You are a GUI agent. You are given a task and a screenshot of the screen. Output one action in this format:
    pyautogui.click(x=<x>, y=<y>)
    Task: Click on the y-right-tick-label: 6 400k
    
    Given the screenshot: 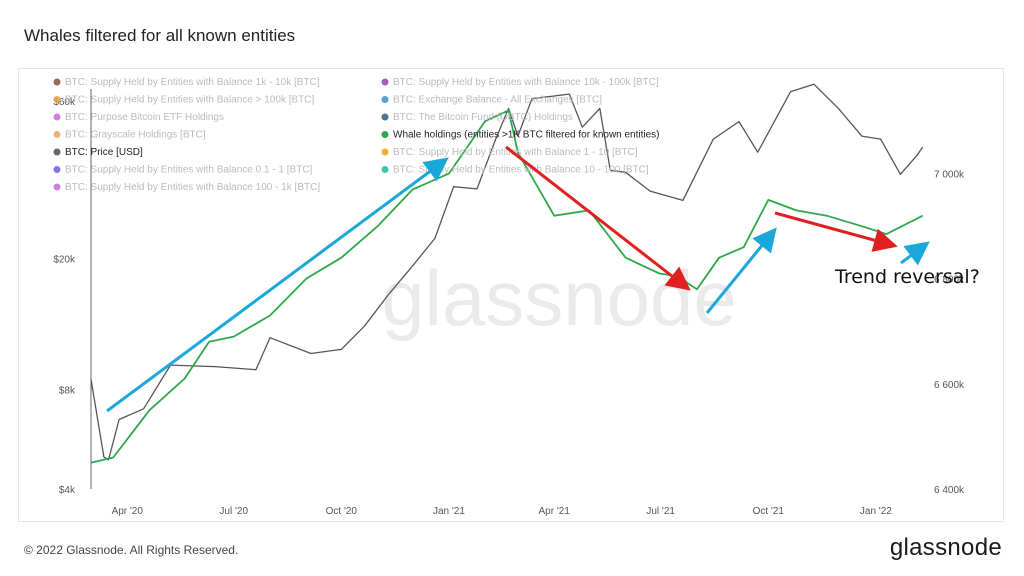 What is the action you would take?
    pyautogui.click(x=949, y=490)
    